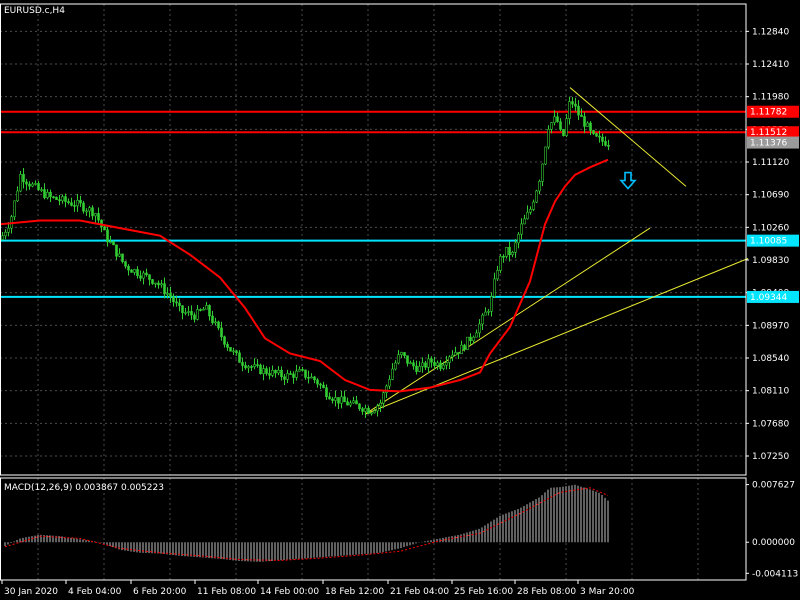 The width and height of the screenshot is (800, 600). Describe the element at coordinates (607, 592) in the screenshot. I see `time-tick-label: 3 Mar 20:00` at that location.